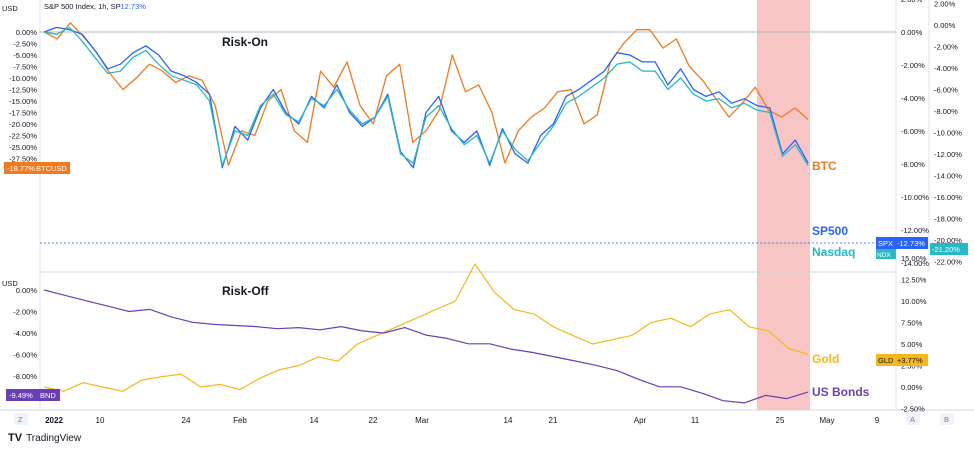 The width and height of the screenshot is (974, 453). Describe the element at coordinates (948, 262) in the screenshot. I see `top-right2-axis-tick: -22.00%` at that location.